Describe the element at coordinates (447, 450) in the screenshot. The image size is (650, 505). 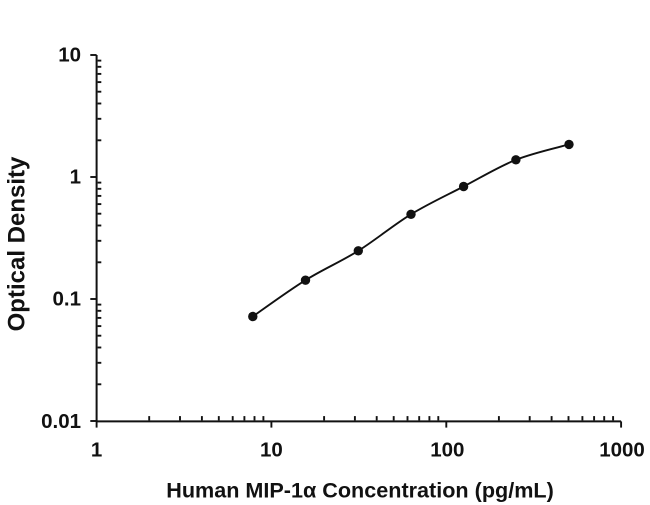
I see `svg-text: 100` at that location.